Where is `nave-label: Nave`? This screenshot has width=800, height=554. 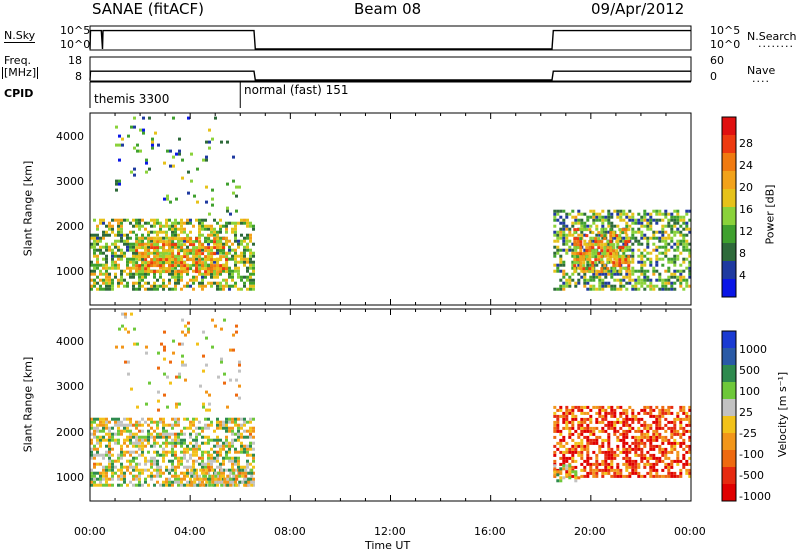
nave-label: Nave is located at coordinates (761, 70).